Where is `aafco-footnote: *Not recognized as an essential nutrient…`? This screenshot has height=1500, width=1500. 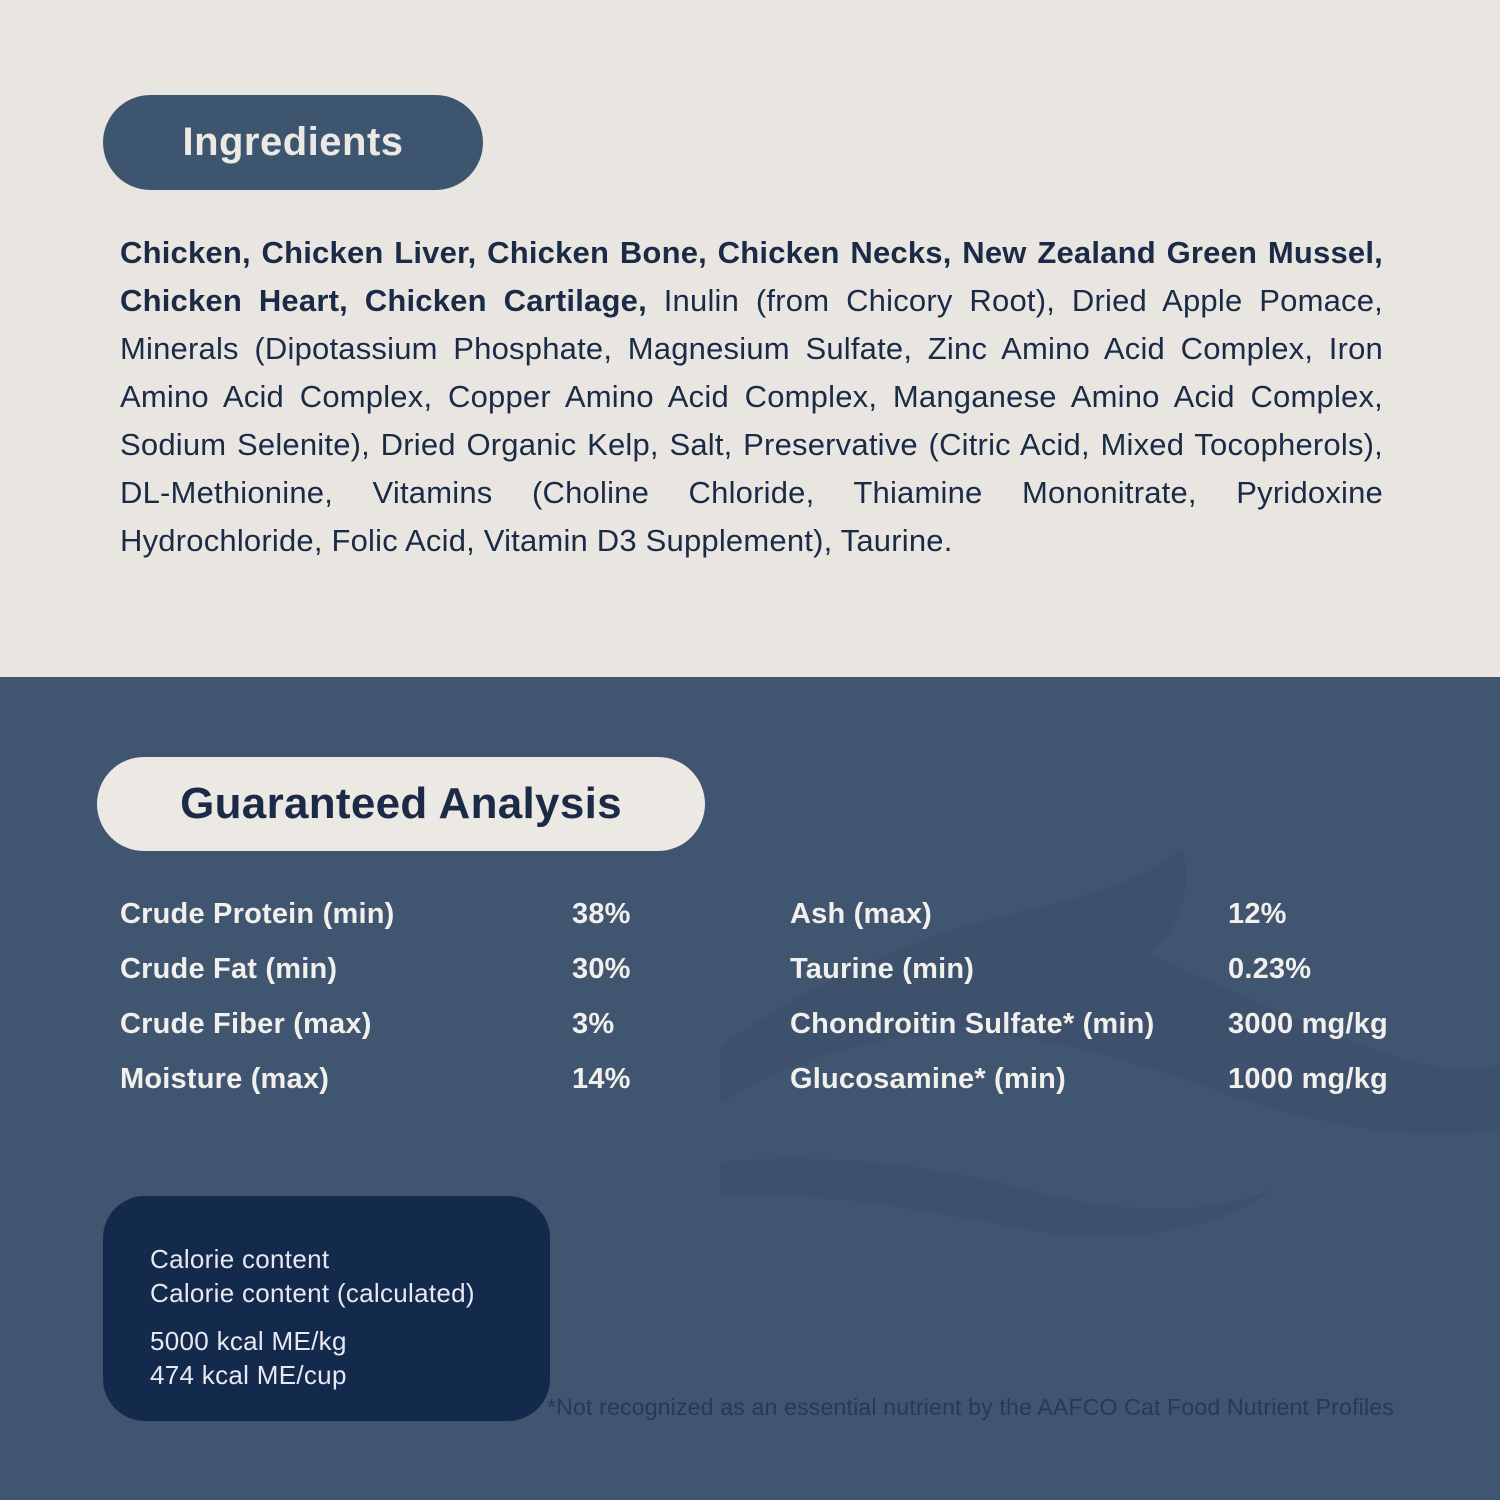
aafco-footnote: *Not recognized as an essential nutrient… is located at coordinates (970, 1407).